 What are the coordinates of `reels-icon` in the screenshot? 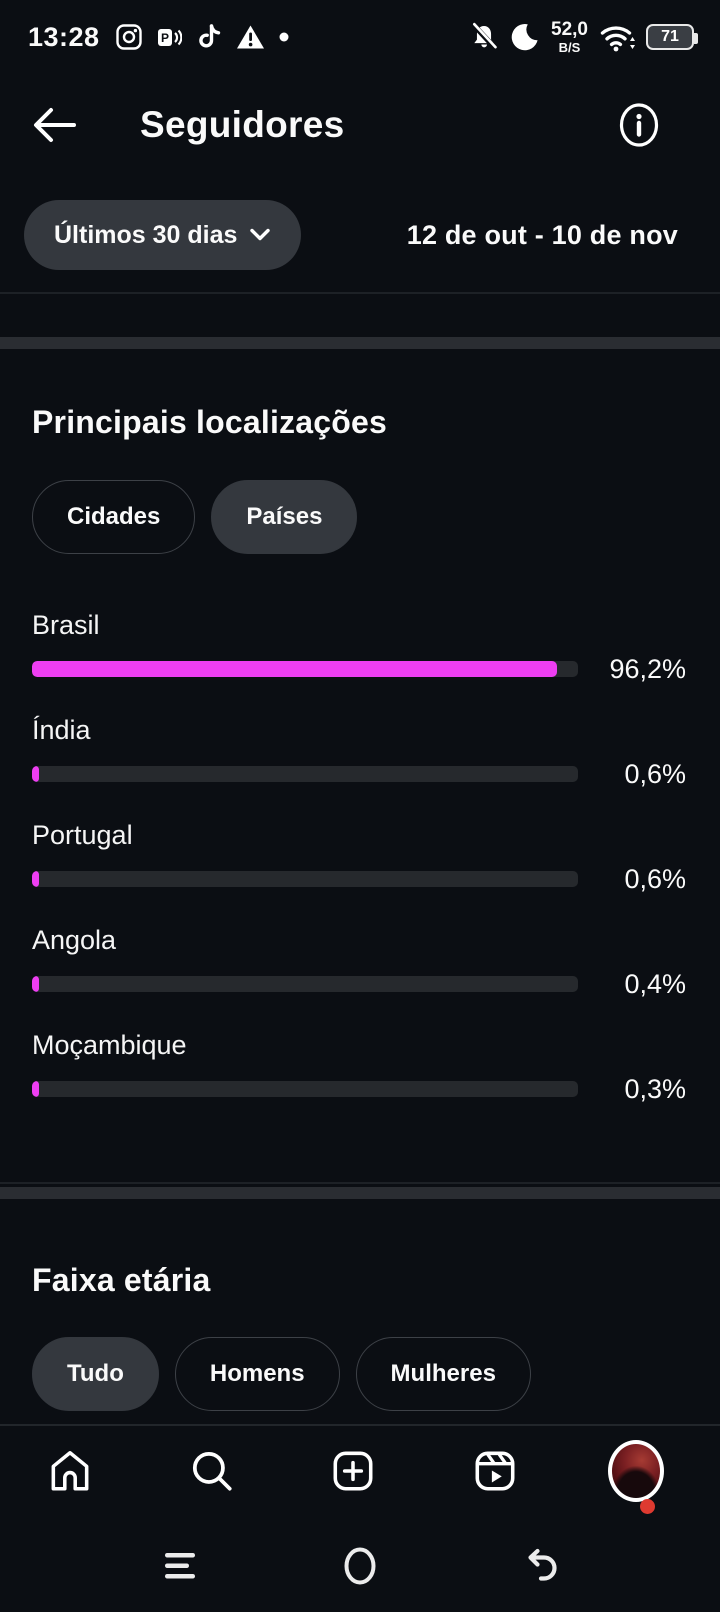 It's located at (494, 1471).